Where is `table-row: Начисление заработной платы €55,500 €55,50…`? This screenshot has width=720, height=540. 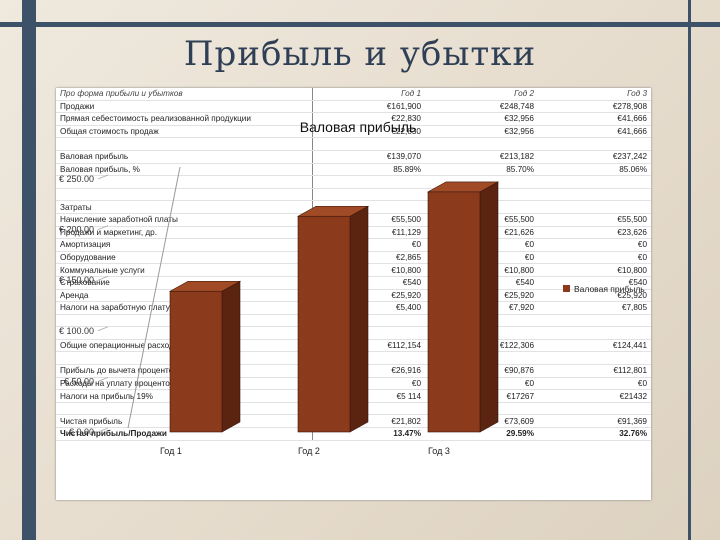 table-row: Начисление заработной платы €55,500 €55,50… is located at coordinates (353, 220).